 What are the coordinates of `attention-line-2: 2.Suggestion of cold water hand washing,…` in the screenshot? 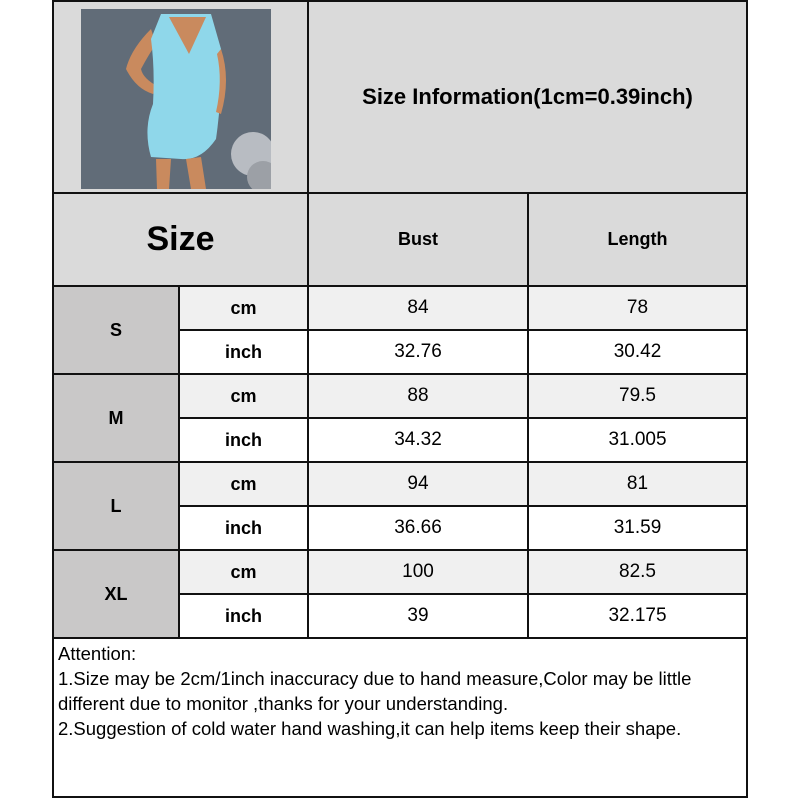 It's located at (370, 728).